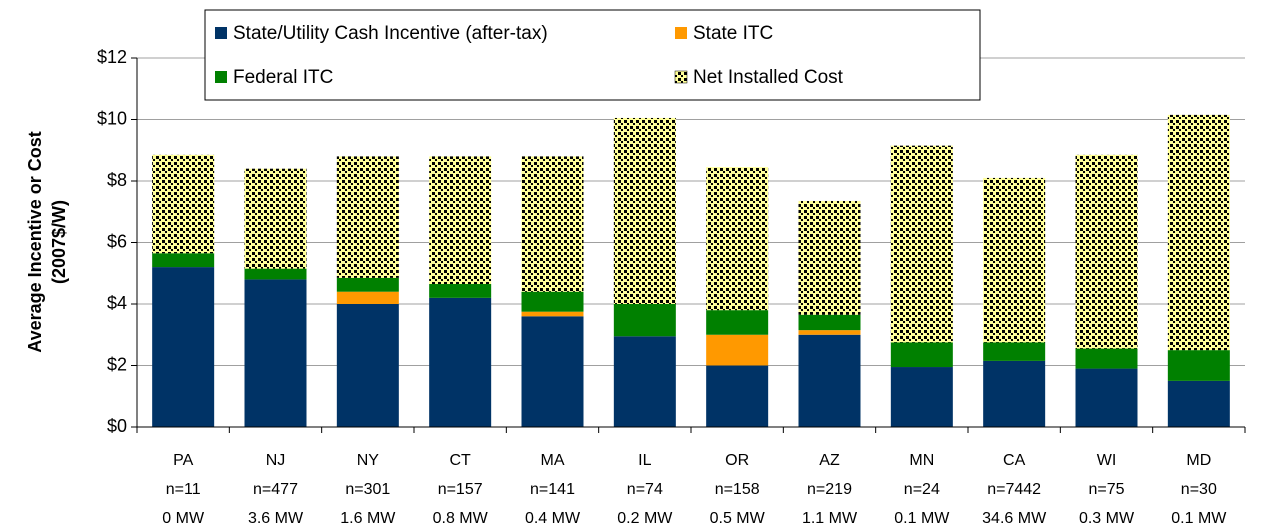 The height and width of the screenshot is (529, 1270). I want to click on legend-label: State ITC, so click(733, 33).